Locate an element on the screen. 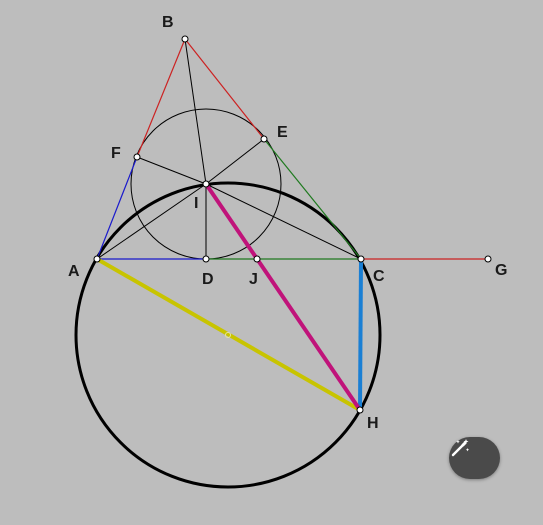  point-i is located at coordinates (206, 184).